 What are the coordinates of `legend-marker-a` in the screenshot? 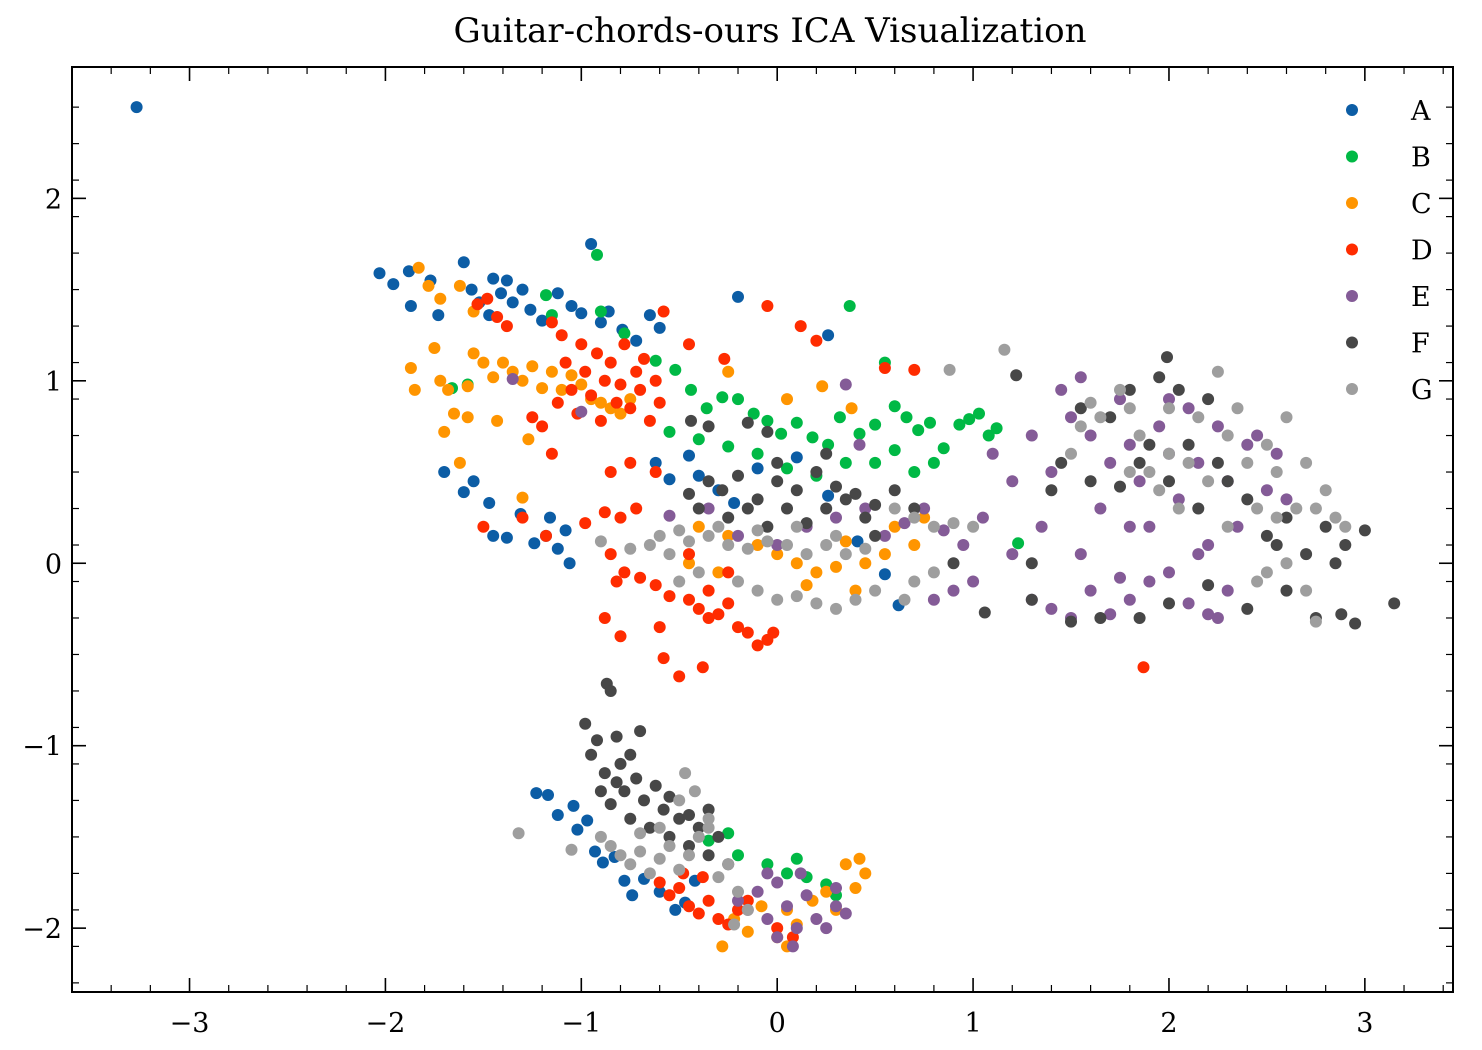 It's located at (1352, 110).